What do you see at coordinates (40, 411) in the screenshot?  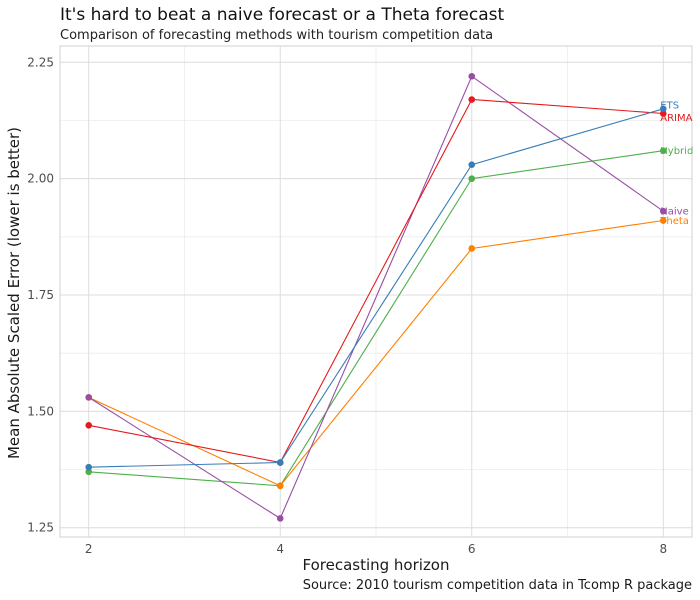 I see `y-tick-label: 1.50` at bounding box center [40, 411].